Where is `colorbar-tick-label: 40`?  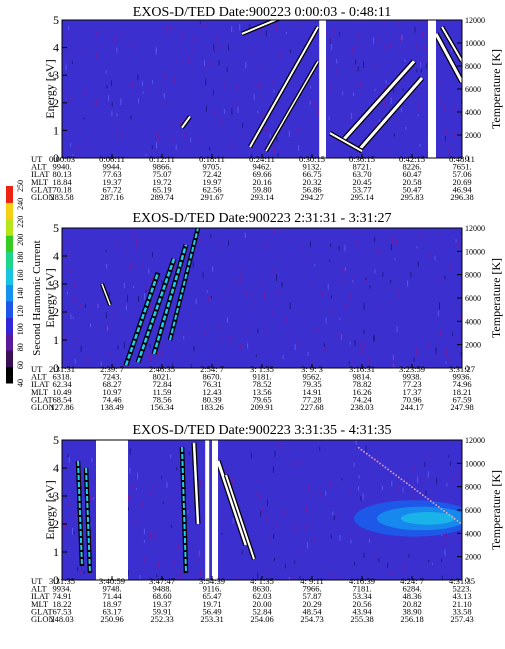
colorbar-tick-label: 40 is located at coordinates (20, 383).